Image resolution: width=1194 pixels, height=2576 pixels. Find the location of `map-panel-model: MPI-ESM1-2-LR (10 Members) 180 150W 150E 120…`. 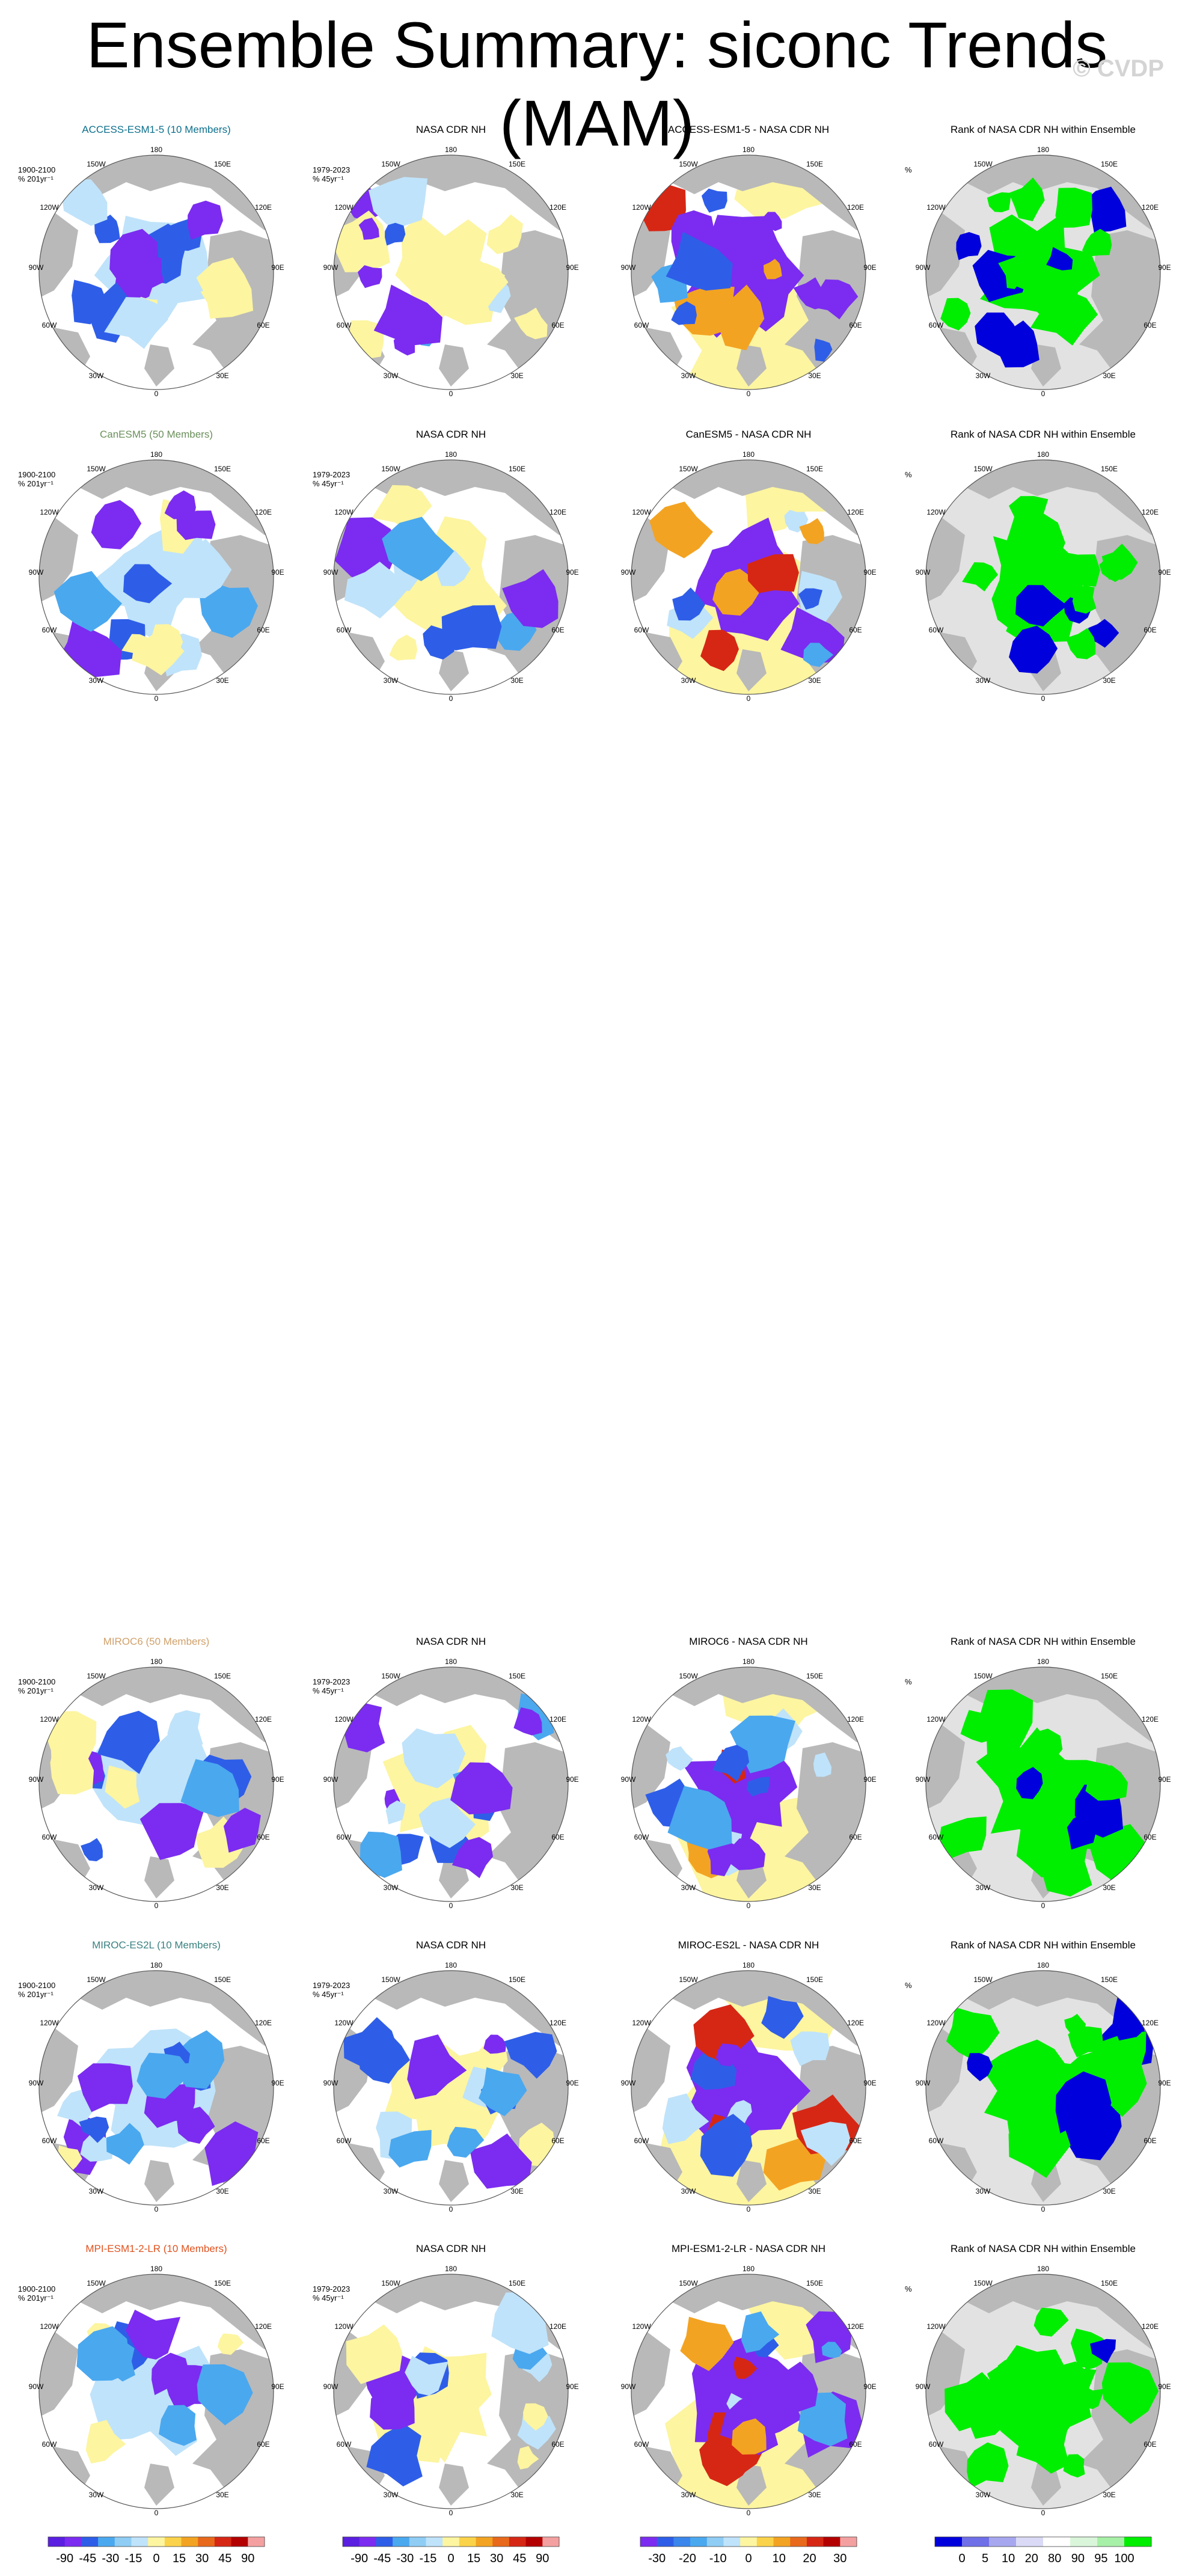

map-panel-model: MPI-ESM1-2-LR (10 Members) 180 150W 150E 120… is located at coordinates (156, 2398).